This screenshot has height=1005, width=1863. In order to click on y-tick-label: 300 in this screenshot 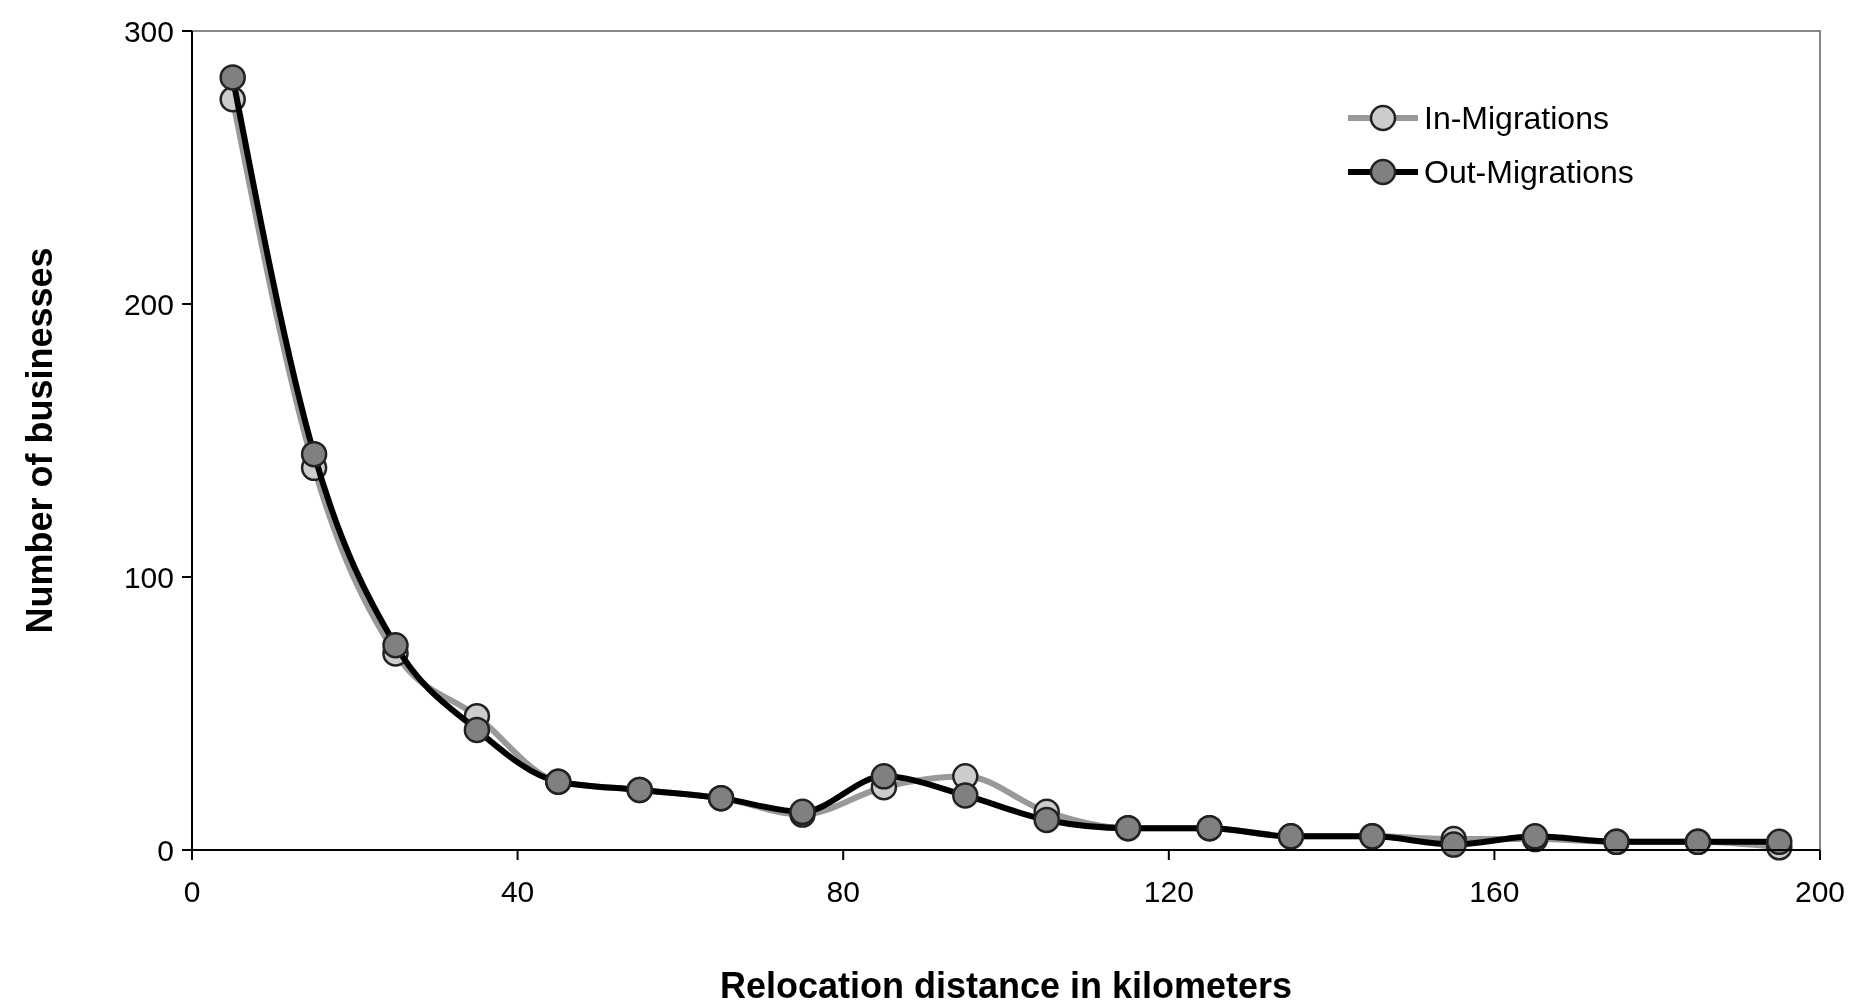, I will do `click(148, 31)`.